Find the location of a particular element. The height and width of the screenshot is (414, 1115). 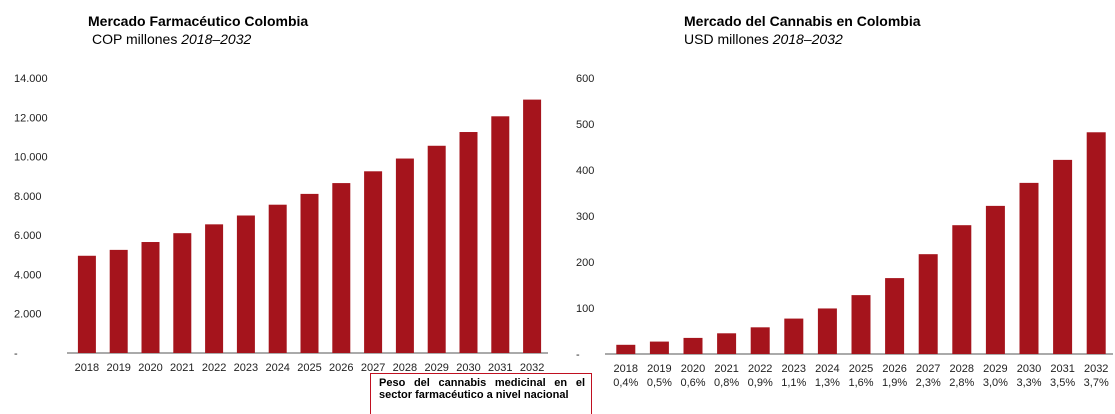

pharma-ytick-label: 10.000 is located at coordinates (31, 158).